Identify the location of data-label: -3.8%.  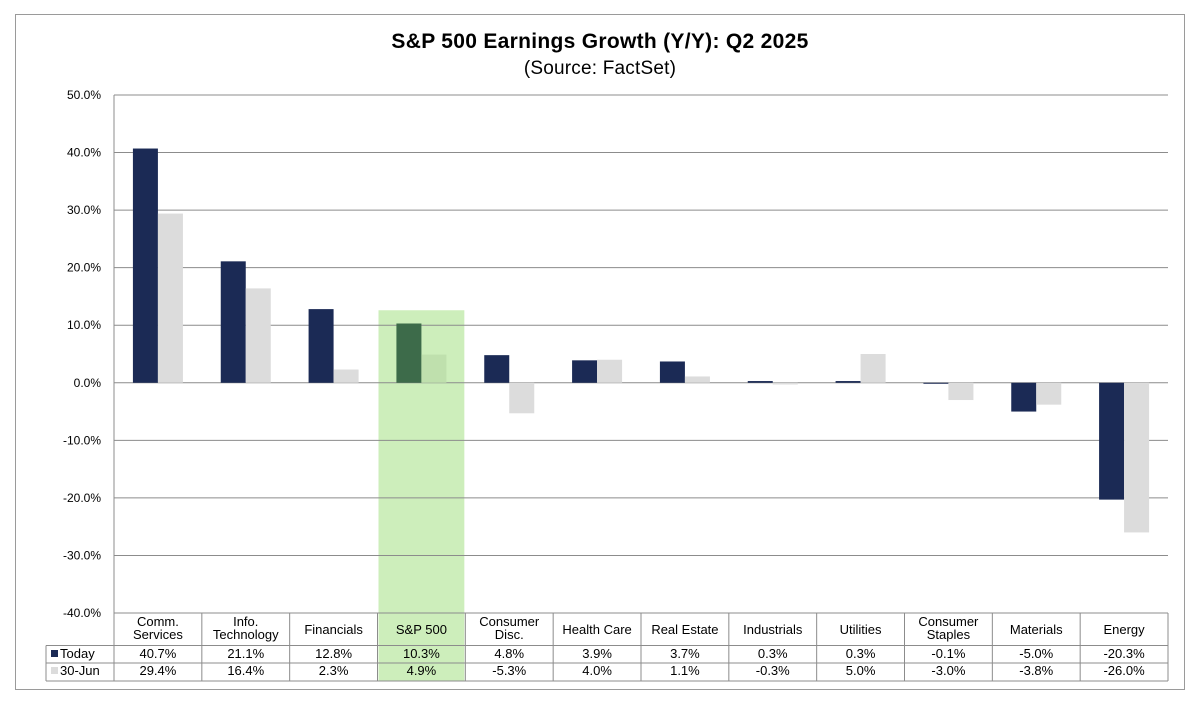
(1036, 670).